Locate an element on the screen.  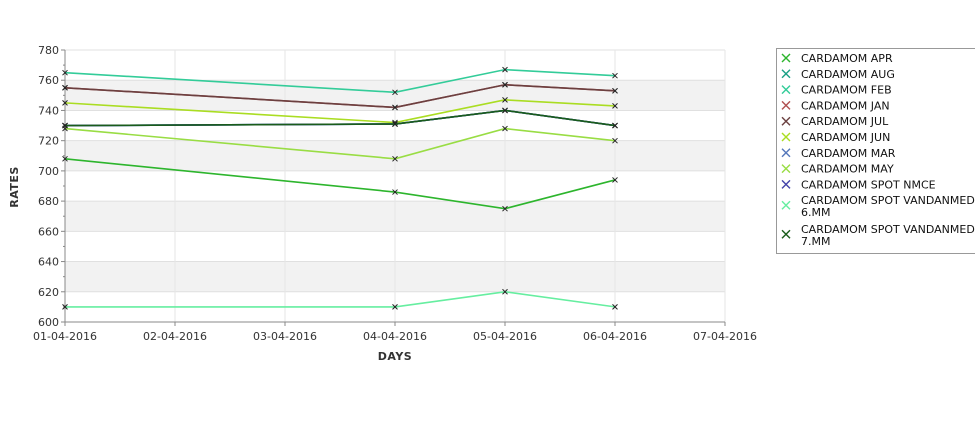
legend-label: CARDAMOM APR is located at coordinates (847, 58).